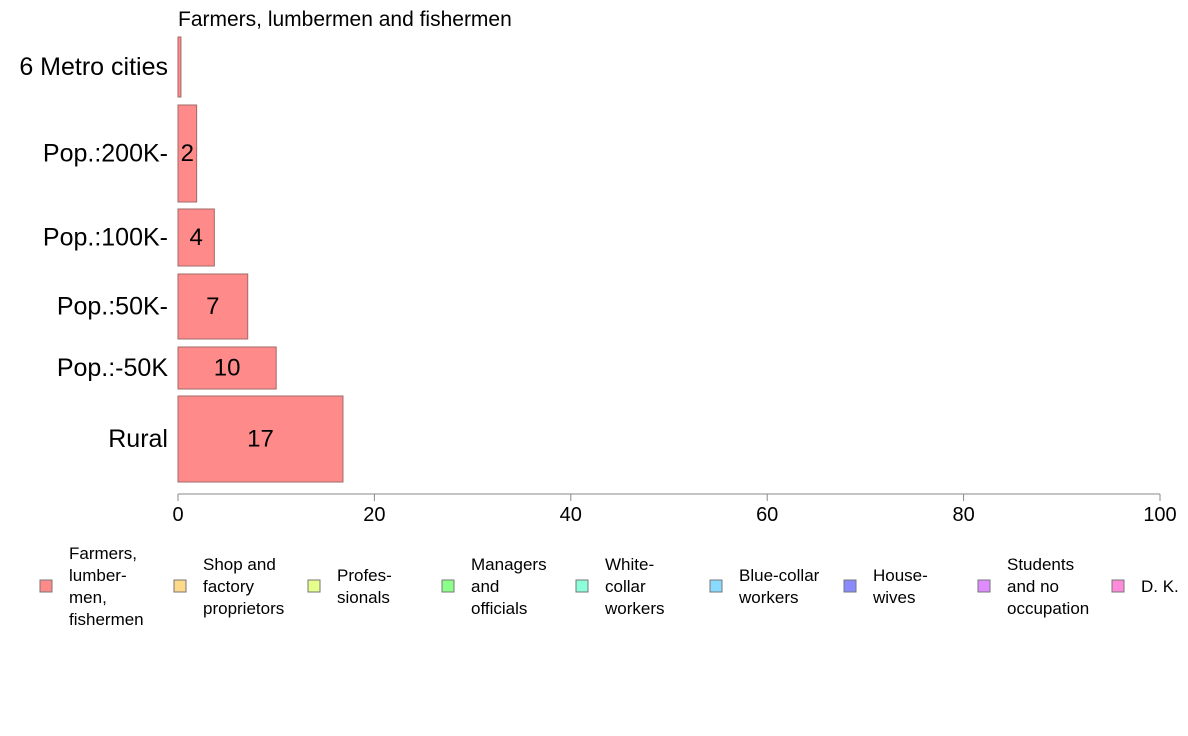  Describe the element at coordinates (900, 586) in the screenshot. I see `legend-label: House-wives` at that location.